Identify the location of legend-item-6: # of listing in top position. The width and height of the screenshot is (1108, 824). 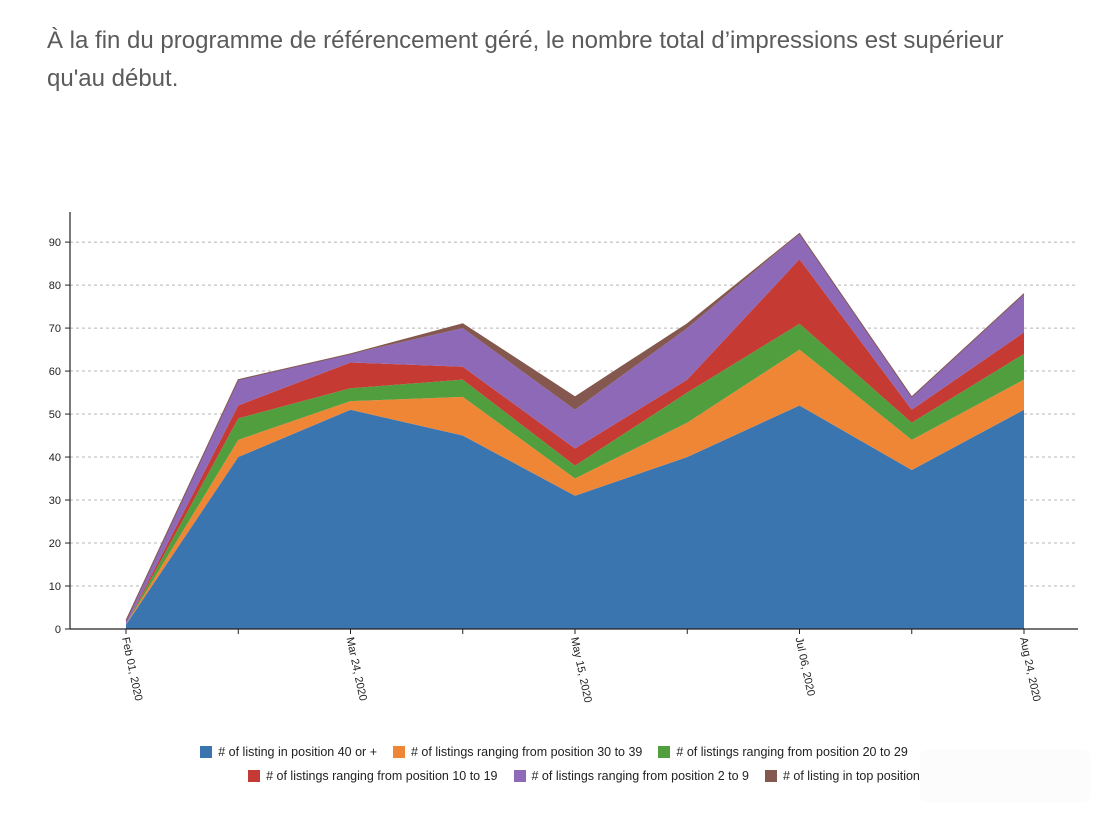
(842, 776).